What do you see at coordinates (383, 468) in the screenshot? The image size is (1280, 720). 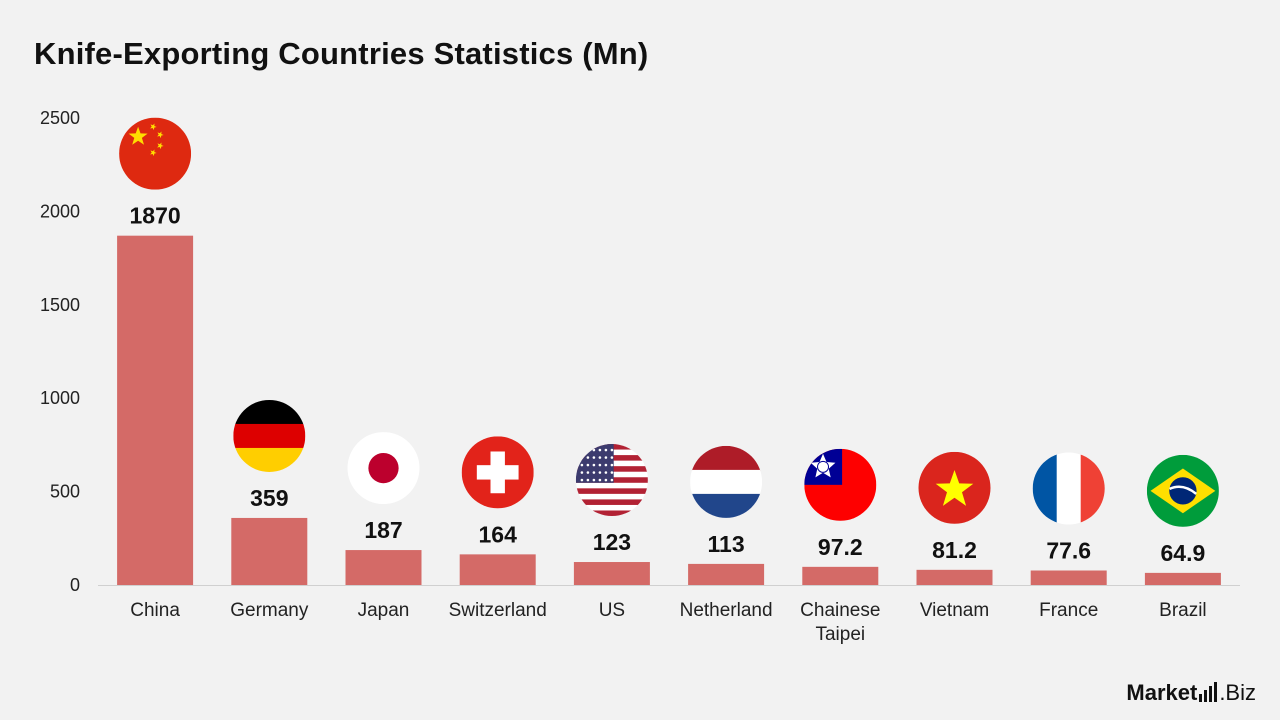 I see `japan-flag-icon` at bounding box center [383, 468].